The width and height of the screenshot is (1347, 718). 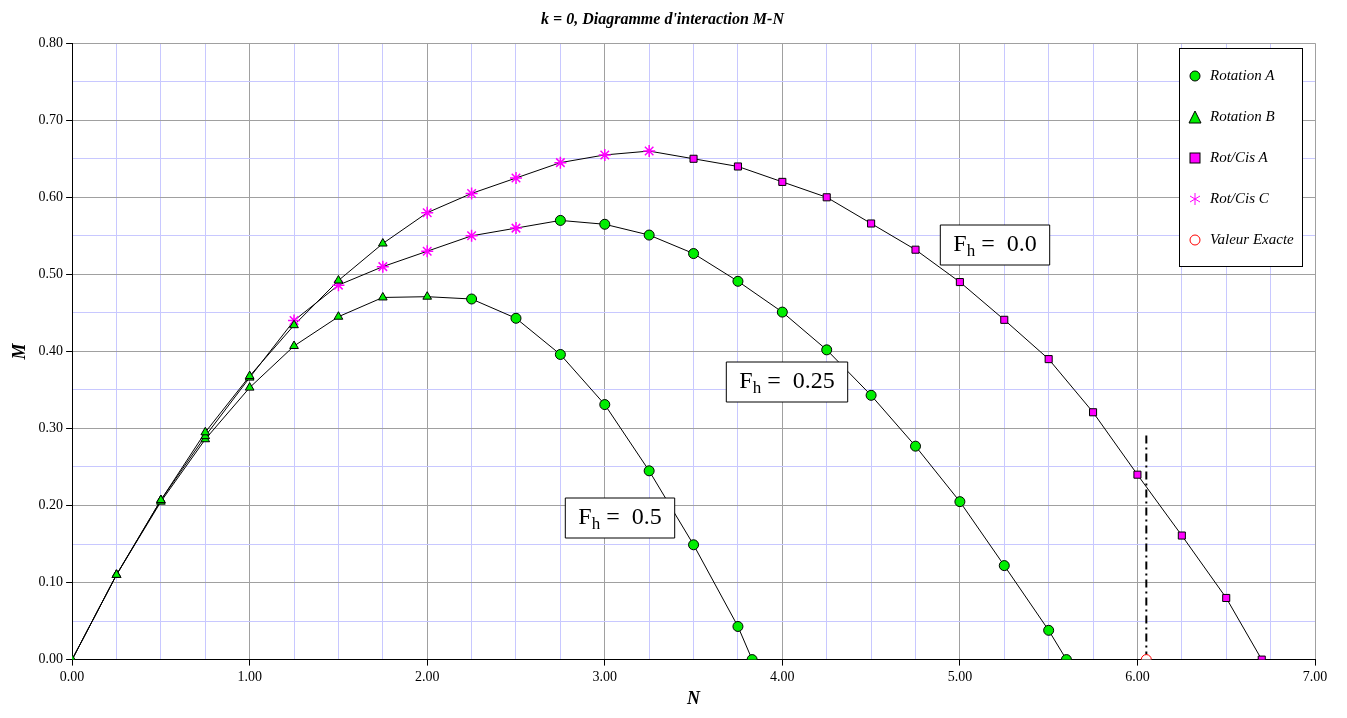 What do you see at coordinates (1242, 117) in the screenshot?
I see `legend-label: Rotation B` at bounding box center [1242, 117].